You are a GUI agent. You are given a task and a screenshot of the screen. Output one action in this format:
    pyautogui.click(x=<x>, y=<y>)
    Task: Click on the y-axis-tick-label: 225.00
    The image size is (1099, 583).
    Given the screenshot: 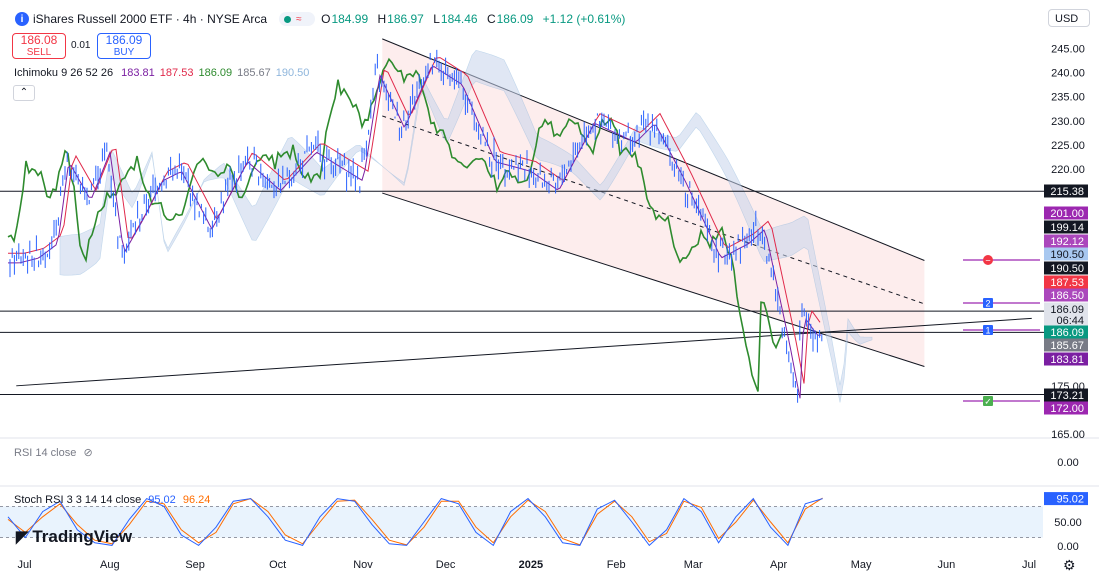 What is the action you would take?
    pyautogui.click(x=1068, y=146)
    